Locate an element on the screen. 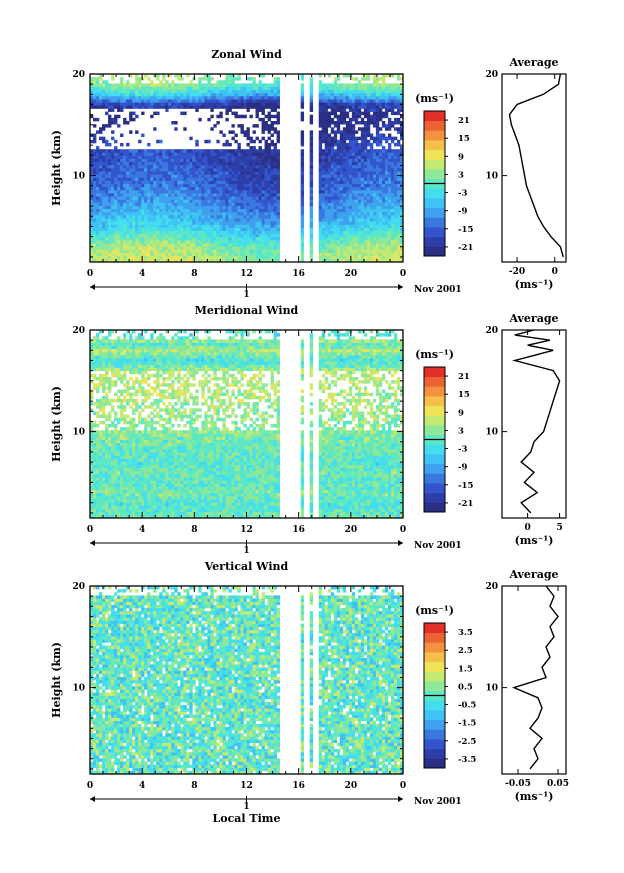 The height and width of the screenshot is (873, 624). panel-title: Zonal Wind is located at coordinates (246, 54).